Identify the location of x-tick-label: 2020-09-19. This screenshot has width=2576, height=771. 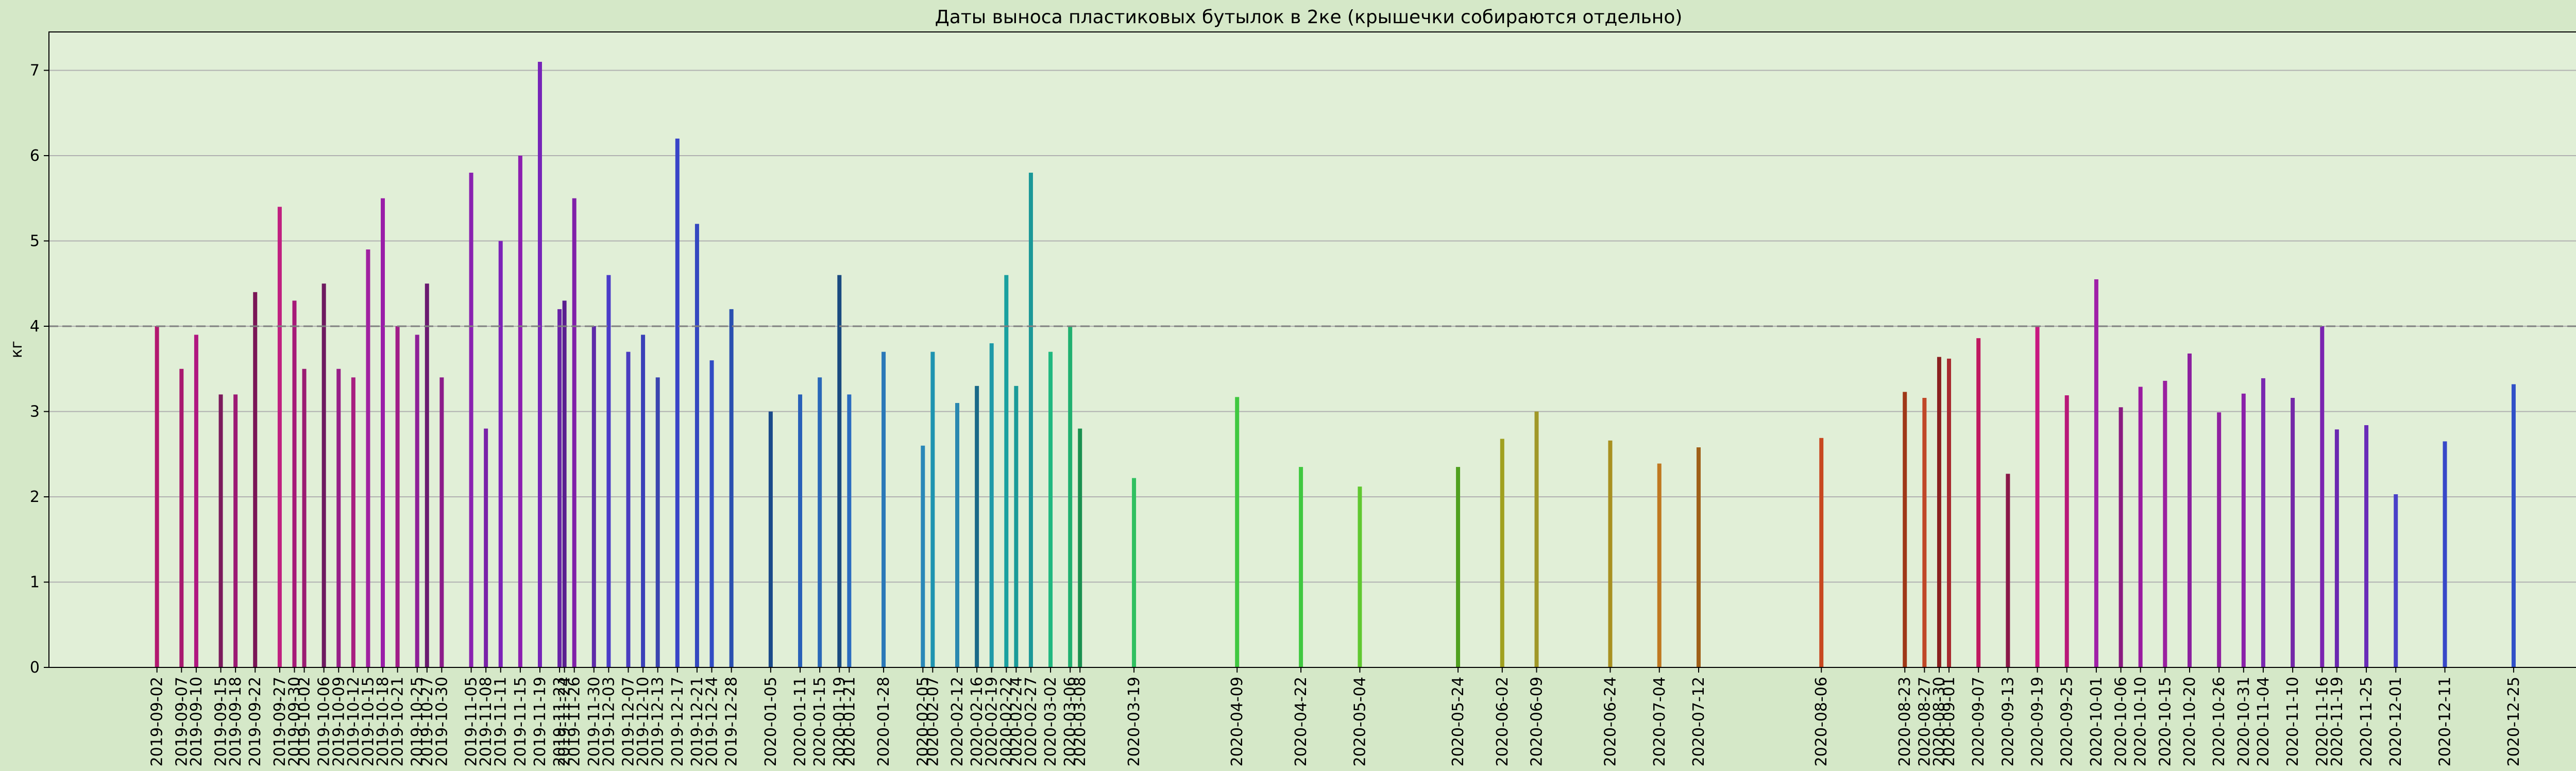
(2038, 721).